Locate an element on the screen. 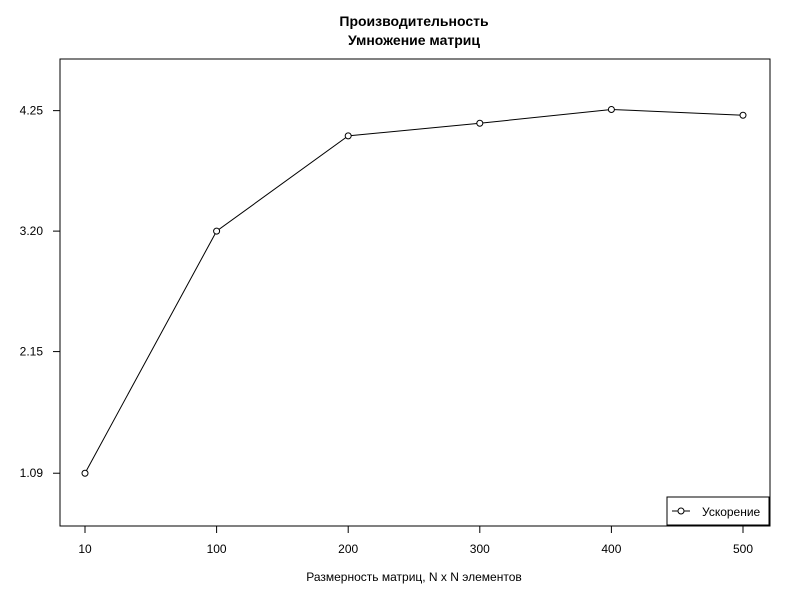 This screenshot has height=605, width=800. x-tick-label: 500 is located at coordinates (743, 549).